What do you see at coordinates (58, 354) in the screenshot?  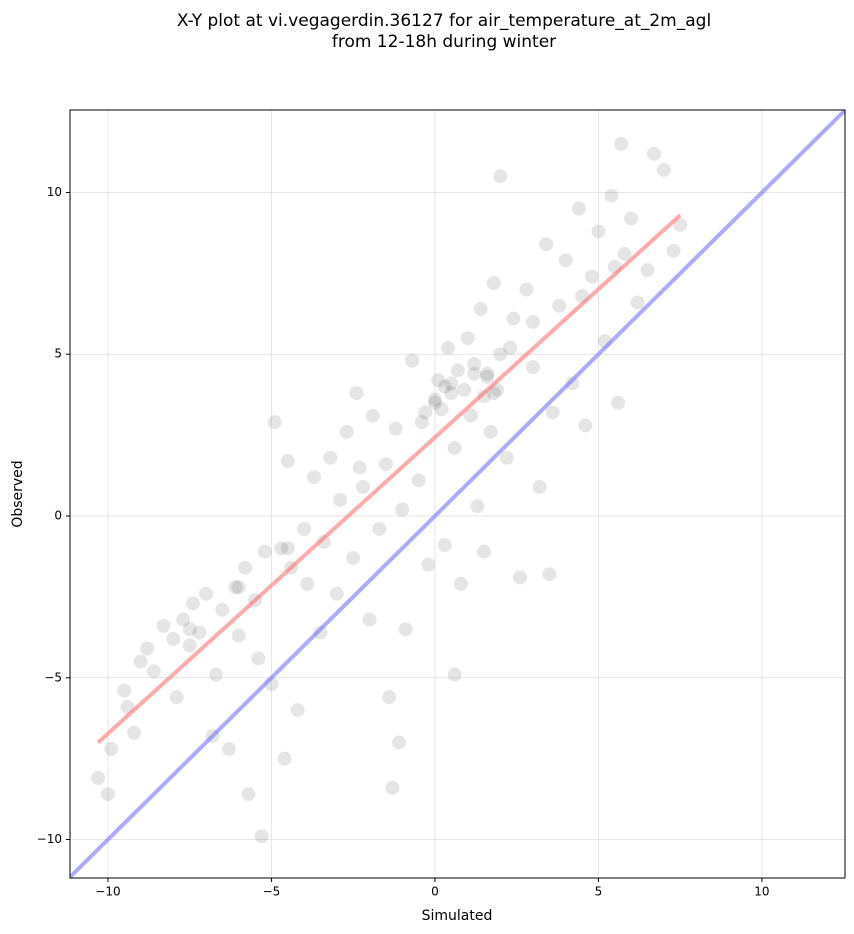 I see `y-tick-label: 5` at bounding box center [58, 354].